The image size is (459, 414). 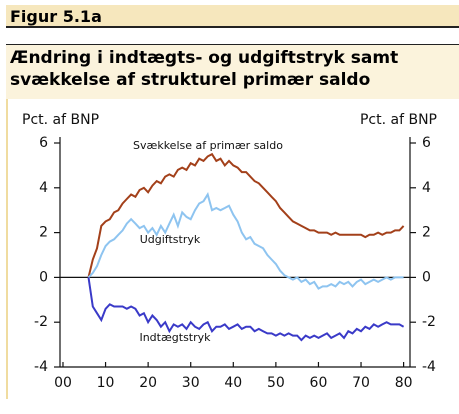 I want to click on line-series, so click(x=246, y=309).